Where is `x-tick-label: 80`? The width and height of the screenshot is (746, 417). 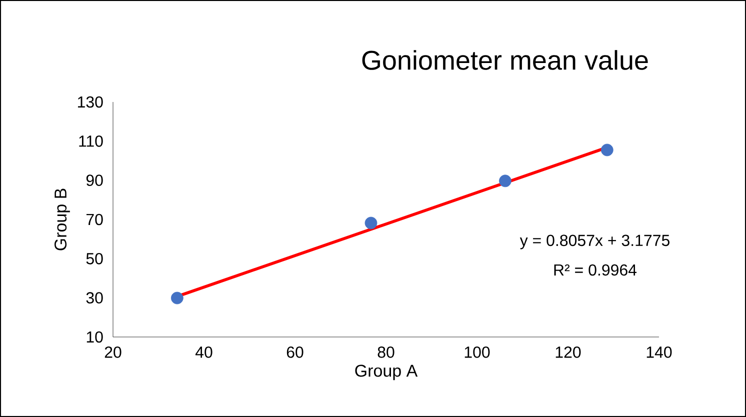 x-tick-label: 80 is located at coordinates (386, 352).